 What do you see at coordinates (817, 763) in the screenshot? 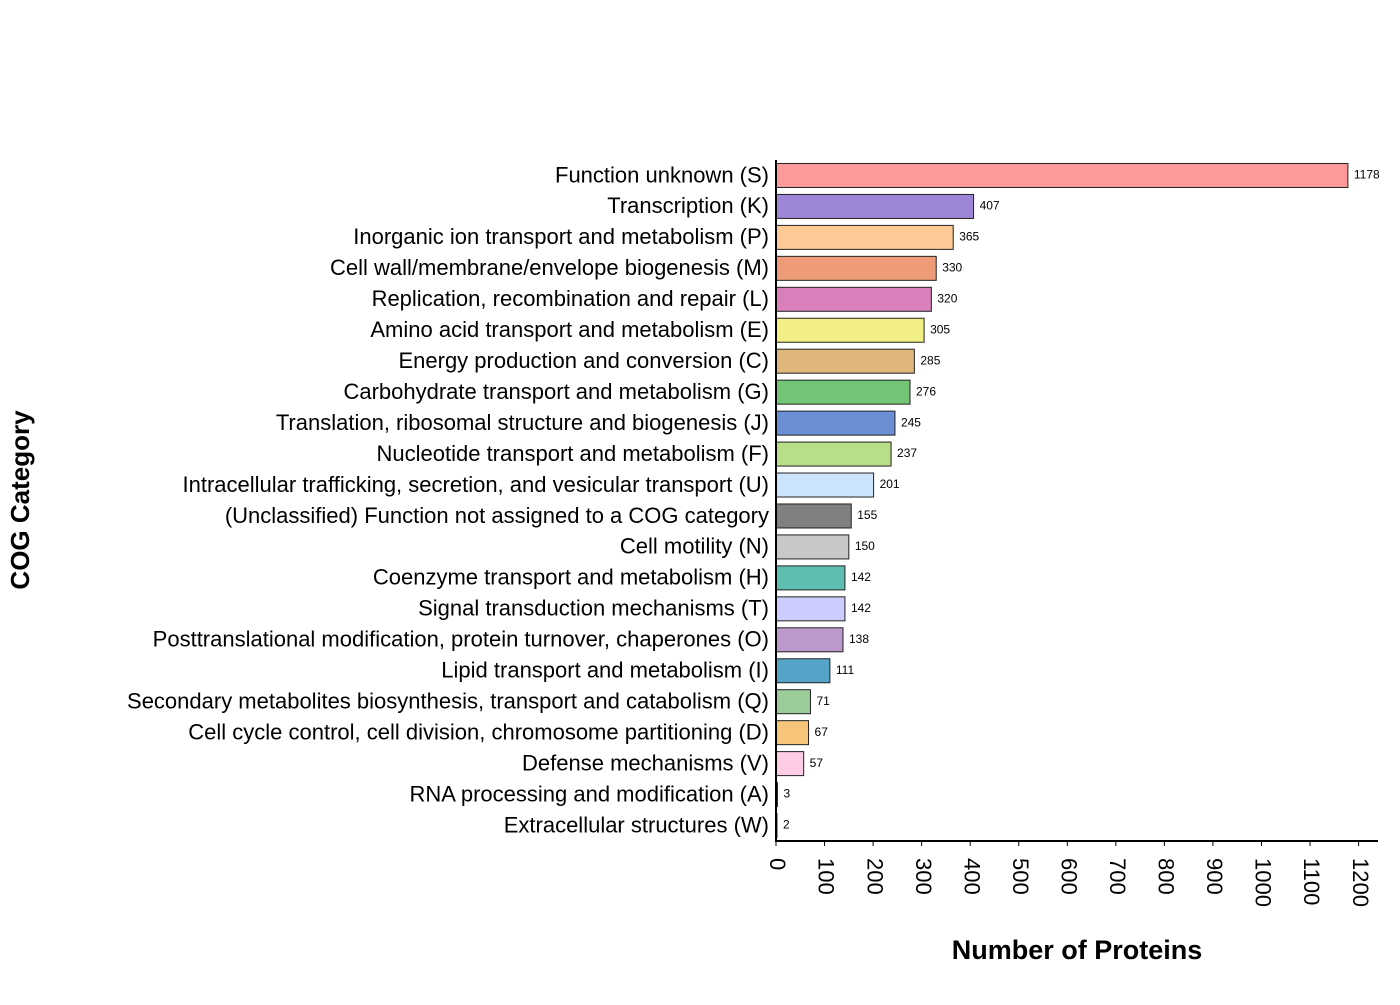
I see `value-label: 57` at bounding box center [817, 763].